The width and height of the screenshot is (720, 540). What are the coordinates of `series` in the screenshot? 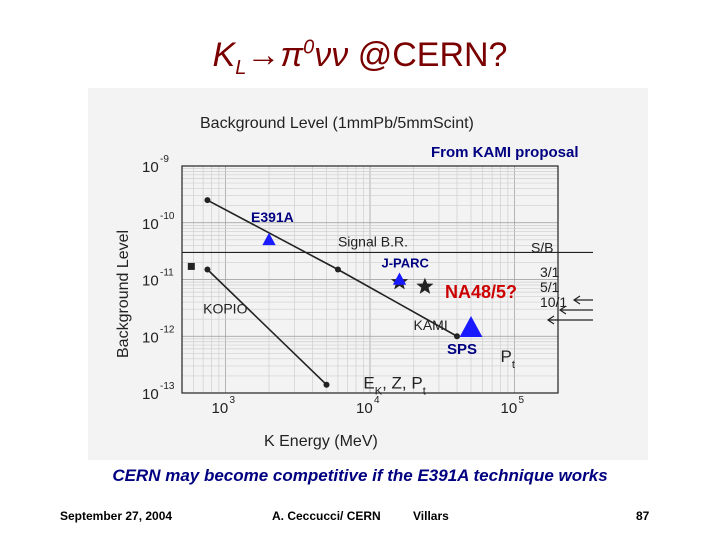 It's located at (332, 292).